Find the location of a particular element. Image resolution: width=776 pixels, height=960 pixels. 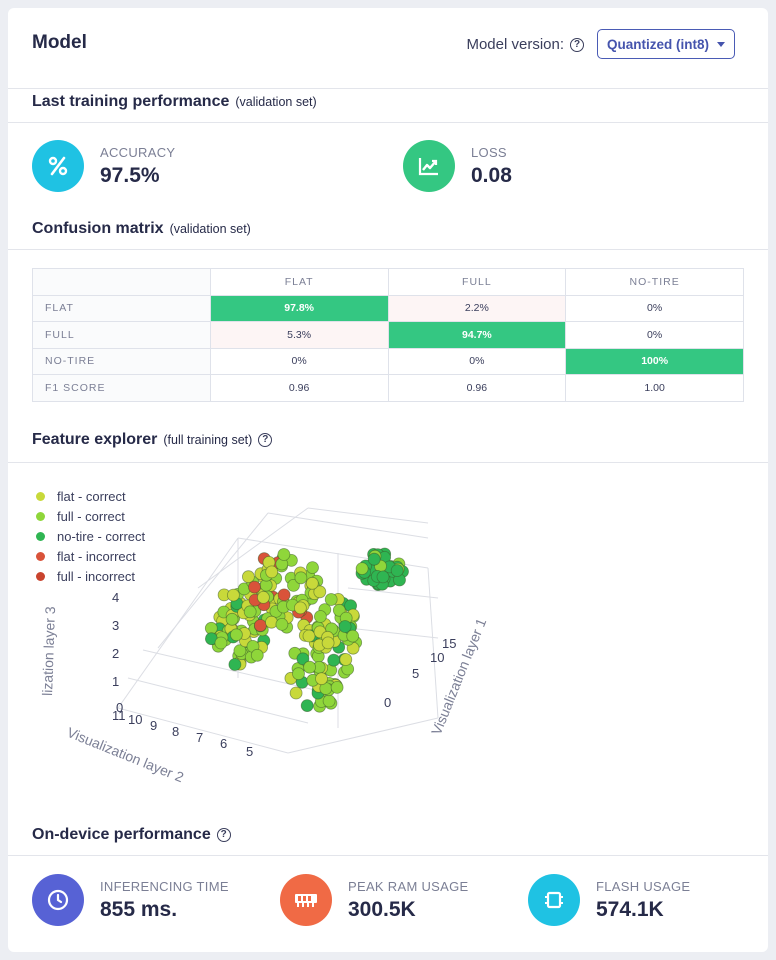

f1-cell: 0.96 is located at coordinates (299, 388).